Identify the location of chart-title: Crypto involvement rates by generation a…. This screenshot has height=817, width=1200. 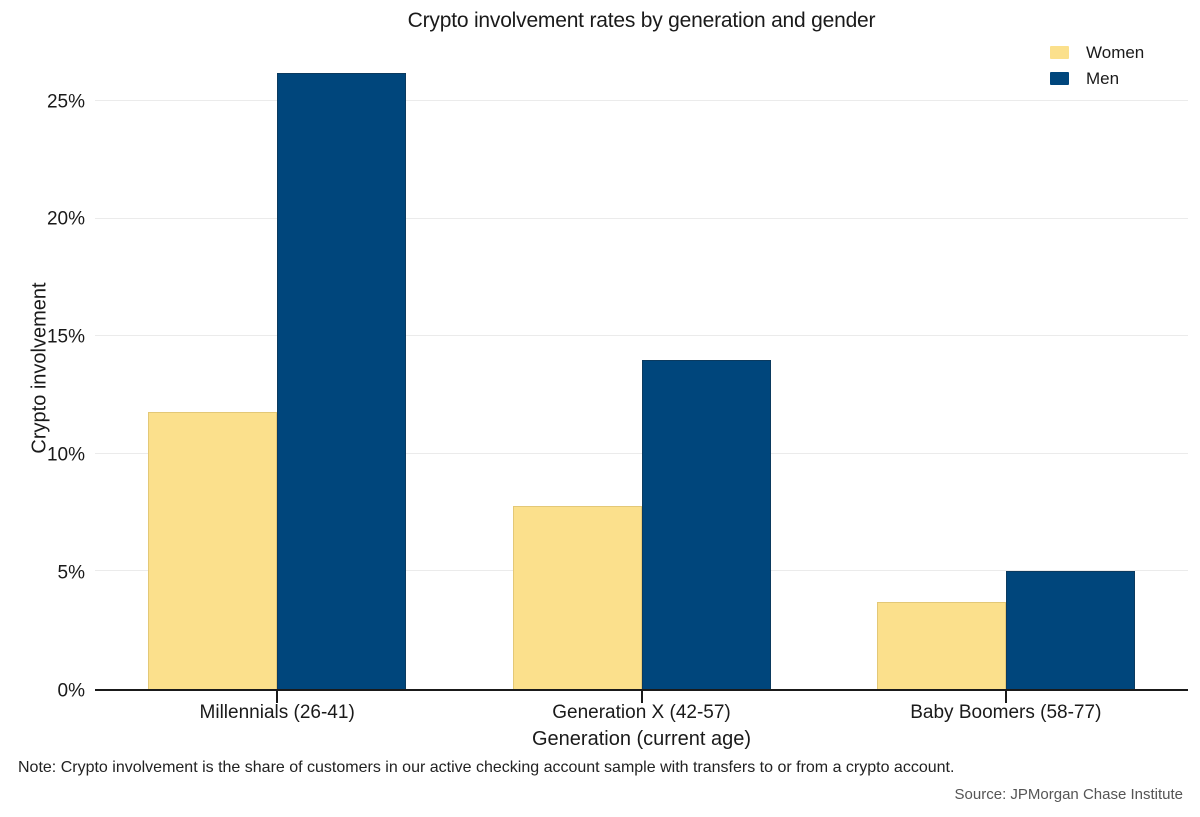
(641, 20).